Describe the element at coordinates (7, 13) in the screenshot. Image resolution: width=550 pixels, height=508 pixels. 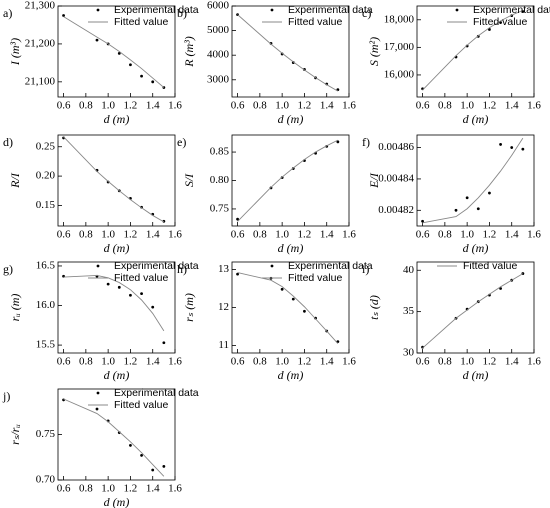
I see `panel-label: a)` at that location.